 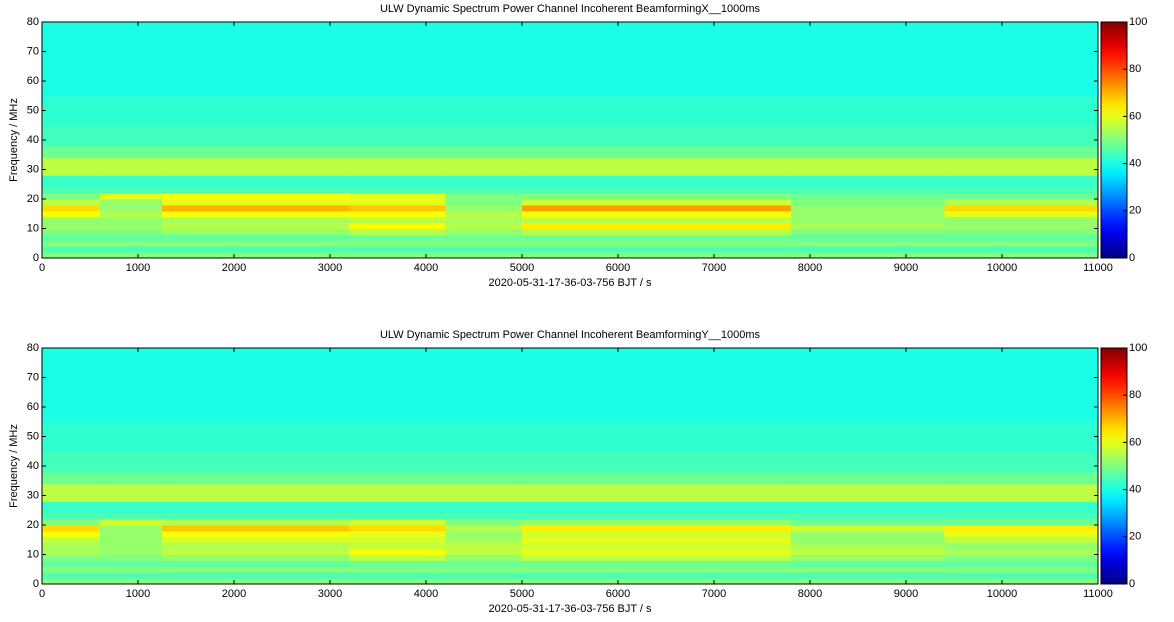 I want to click on y-tick-label: 50, so click(x=33, y=110).